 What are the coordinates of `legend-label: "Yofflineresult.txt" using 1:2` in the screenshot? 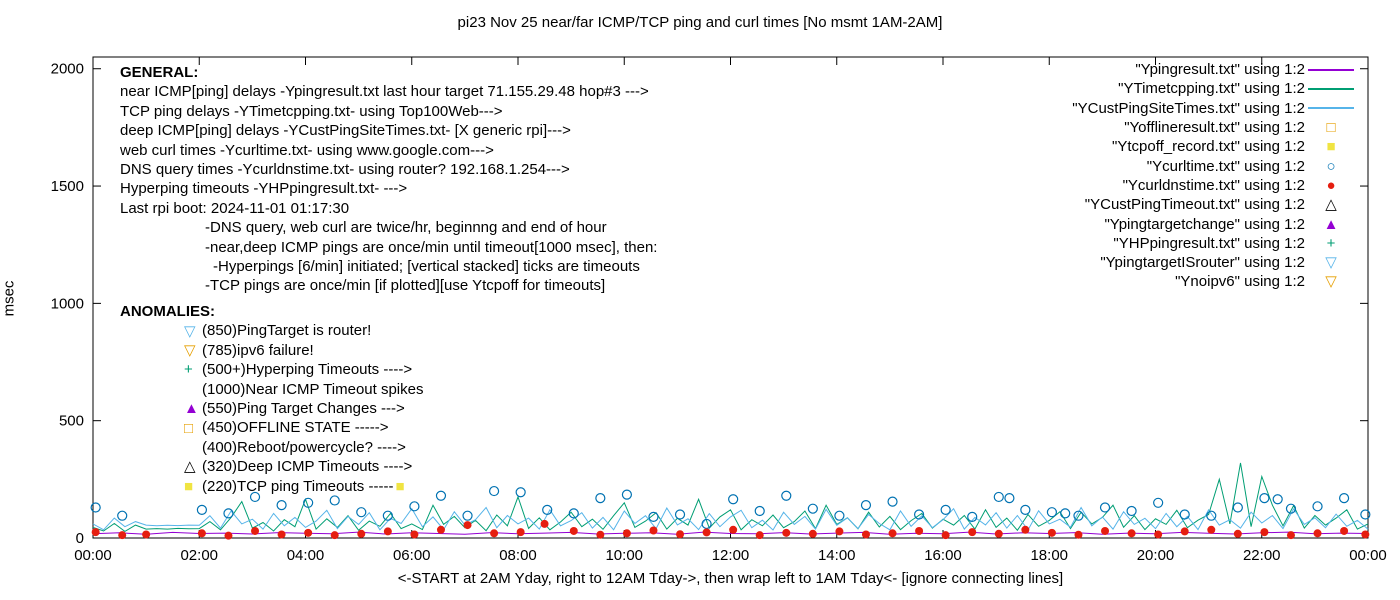 It's located at (1214, 128).